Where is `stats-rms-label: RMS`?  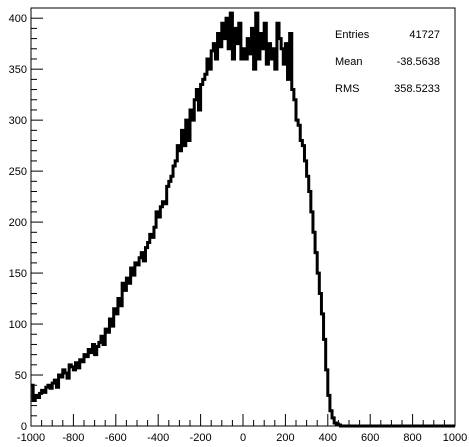 stats-rms-label: RMS is located at coordinates (347, 89).